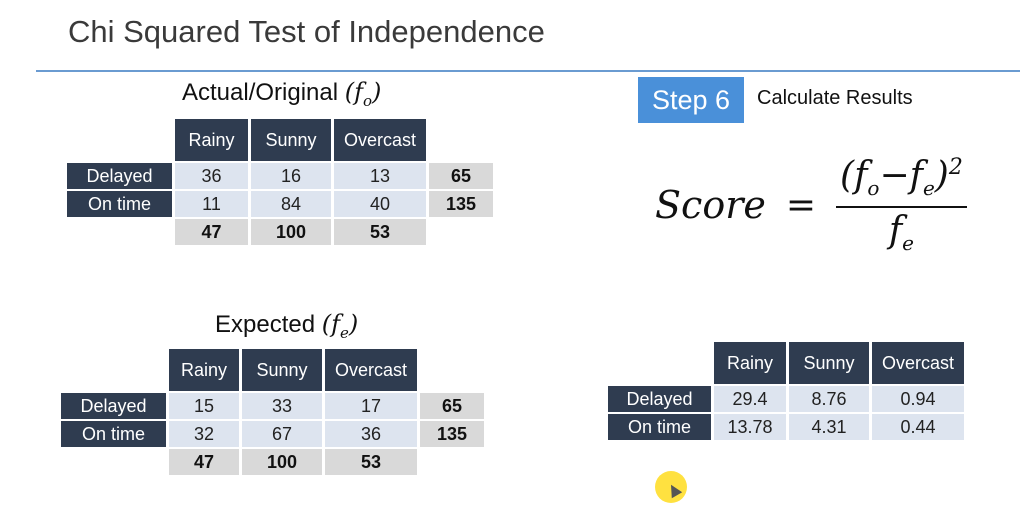 The width and height of the screenshot is (1036, 507). Describe the element at coordinates (461, 204) in the screenshot. I see `actual-row-total: 135` at that location.